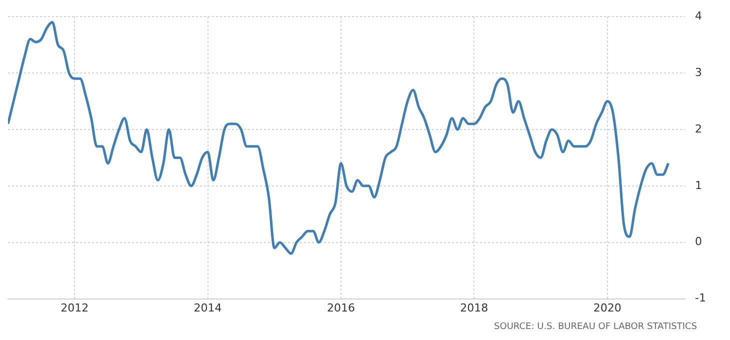 The width and height of the screenshot is (730, 340). What do you see at coordinates (474, 307) in the screenshot?
I see `x-tick-label: 2018` at bounding box center [474, 307].